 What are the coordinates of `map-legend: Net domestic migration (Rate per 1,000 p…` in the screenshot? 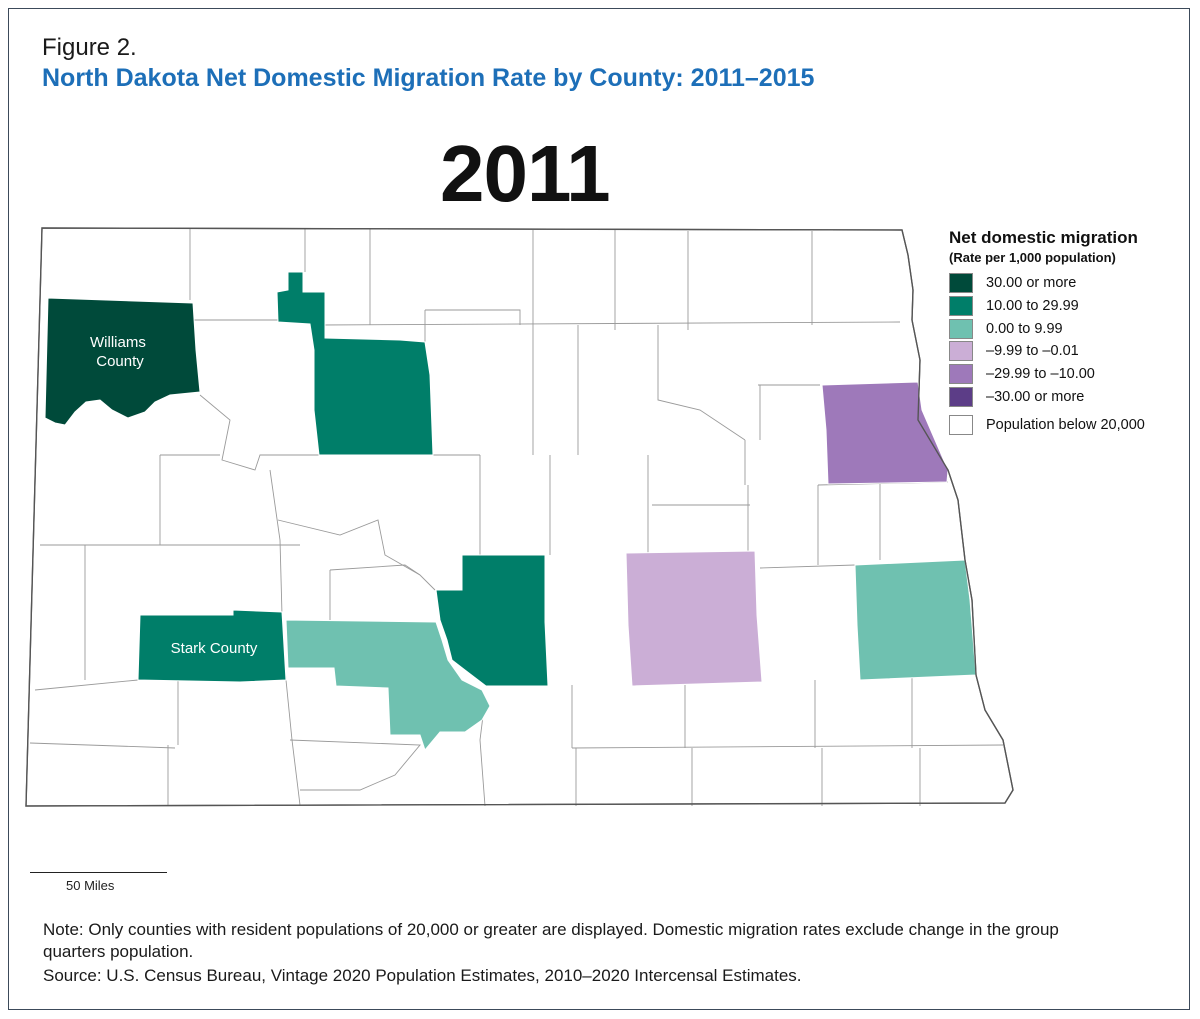 It's located at (1047, 332).